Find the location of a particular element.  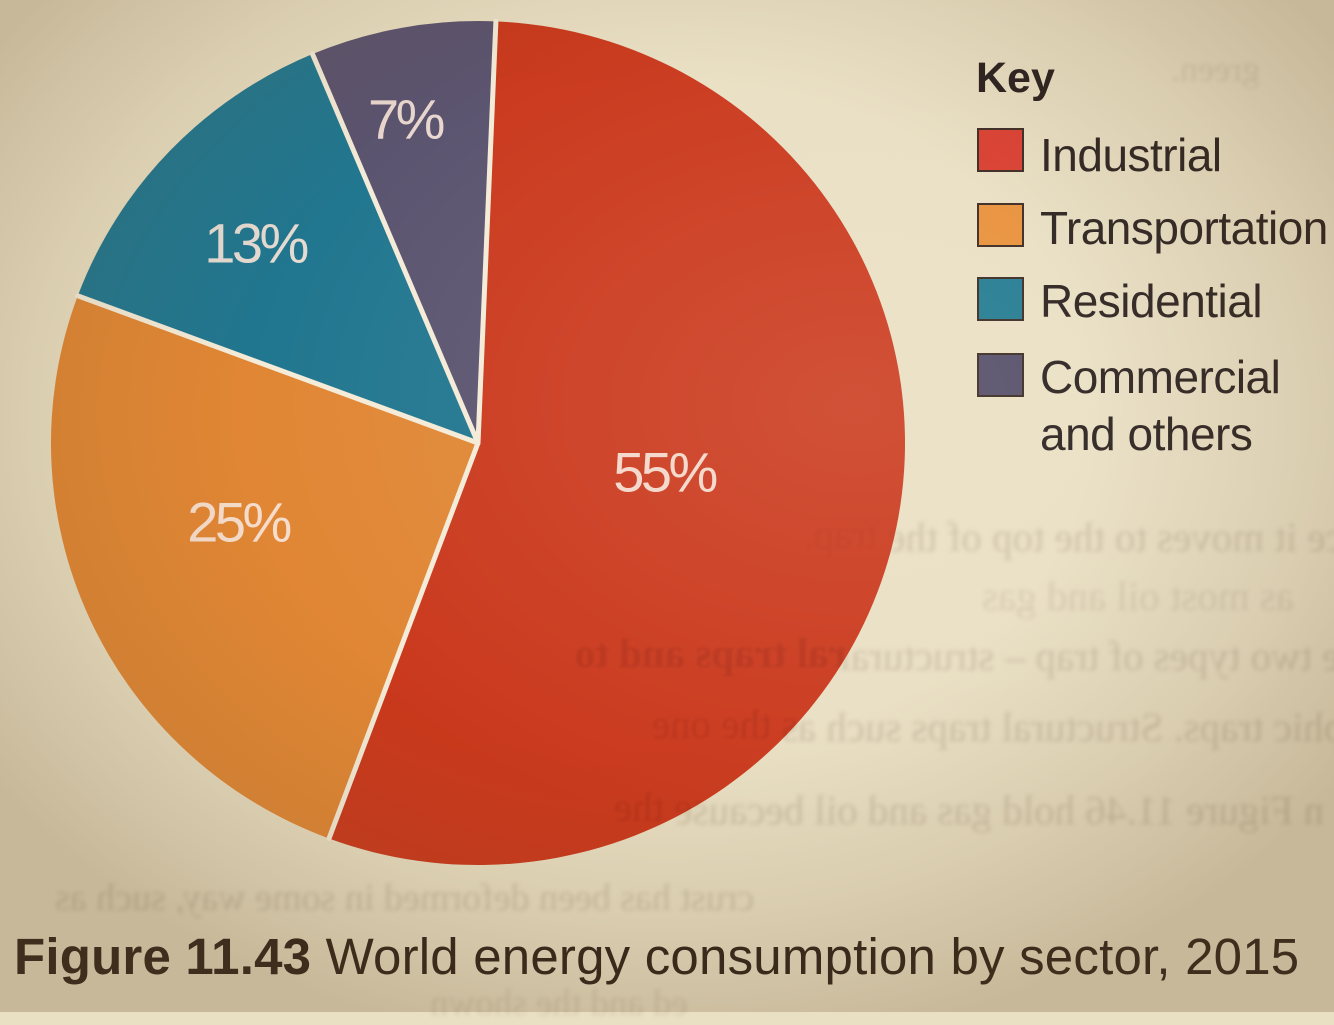

svg-text:ce it moves to the top of the: ce it moves to the top of the trap. is located at coordinates (1068, 534).